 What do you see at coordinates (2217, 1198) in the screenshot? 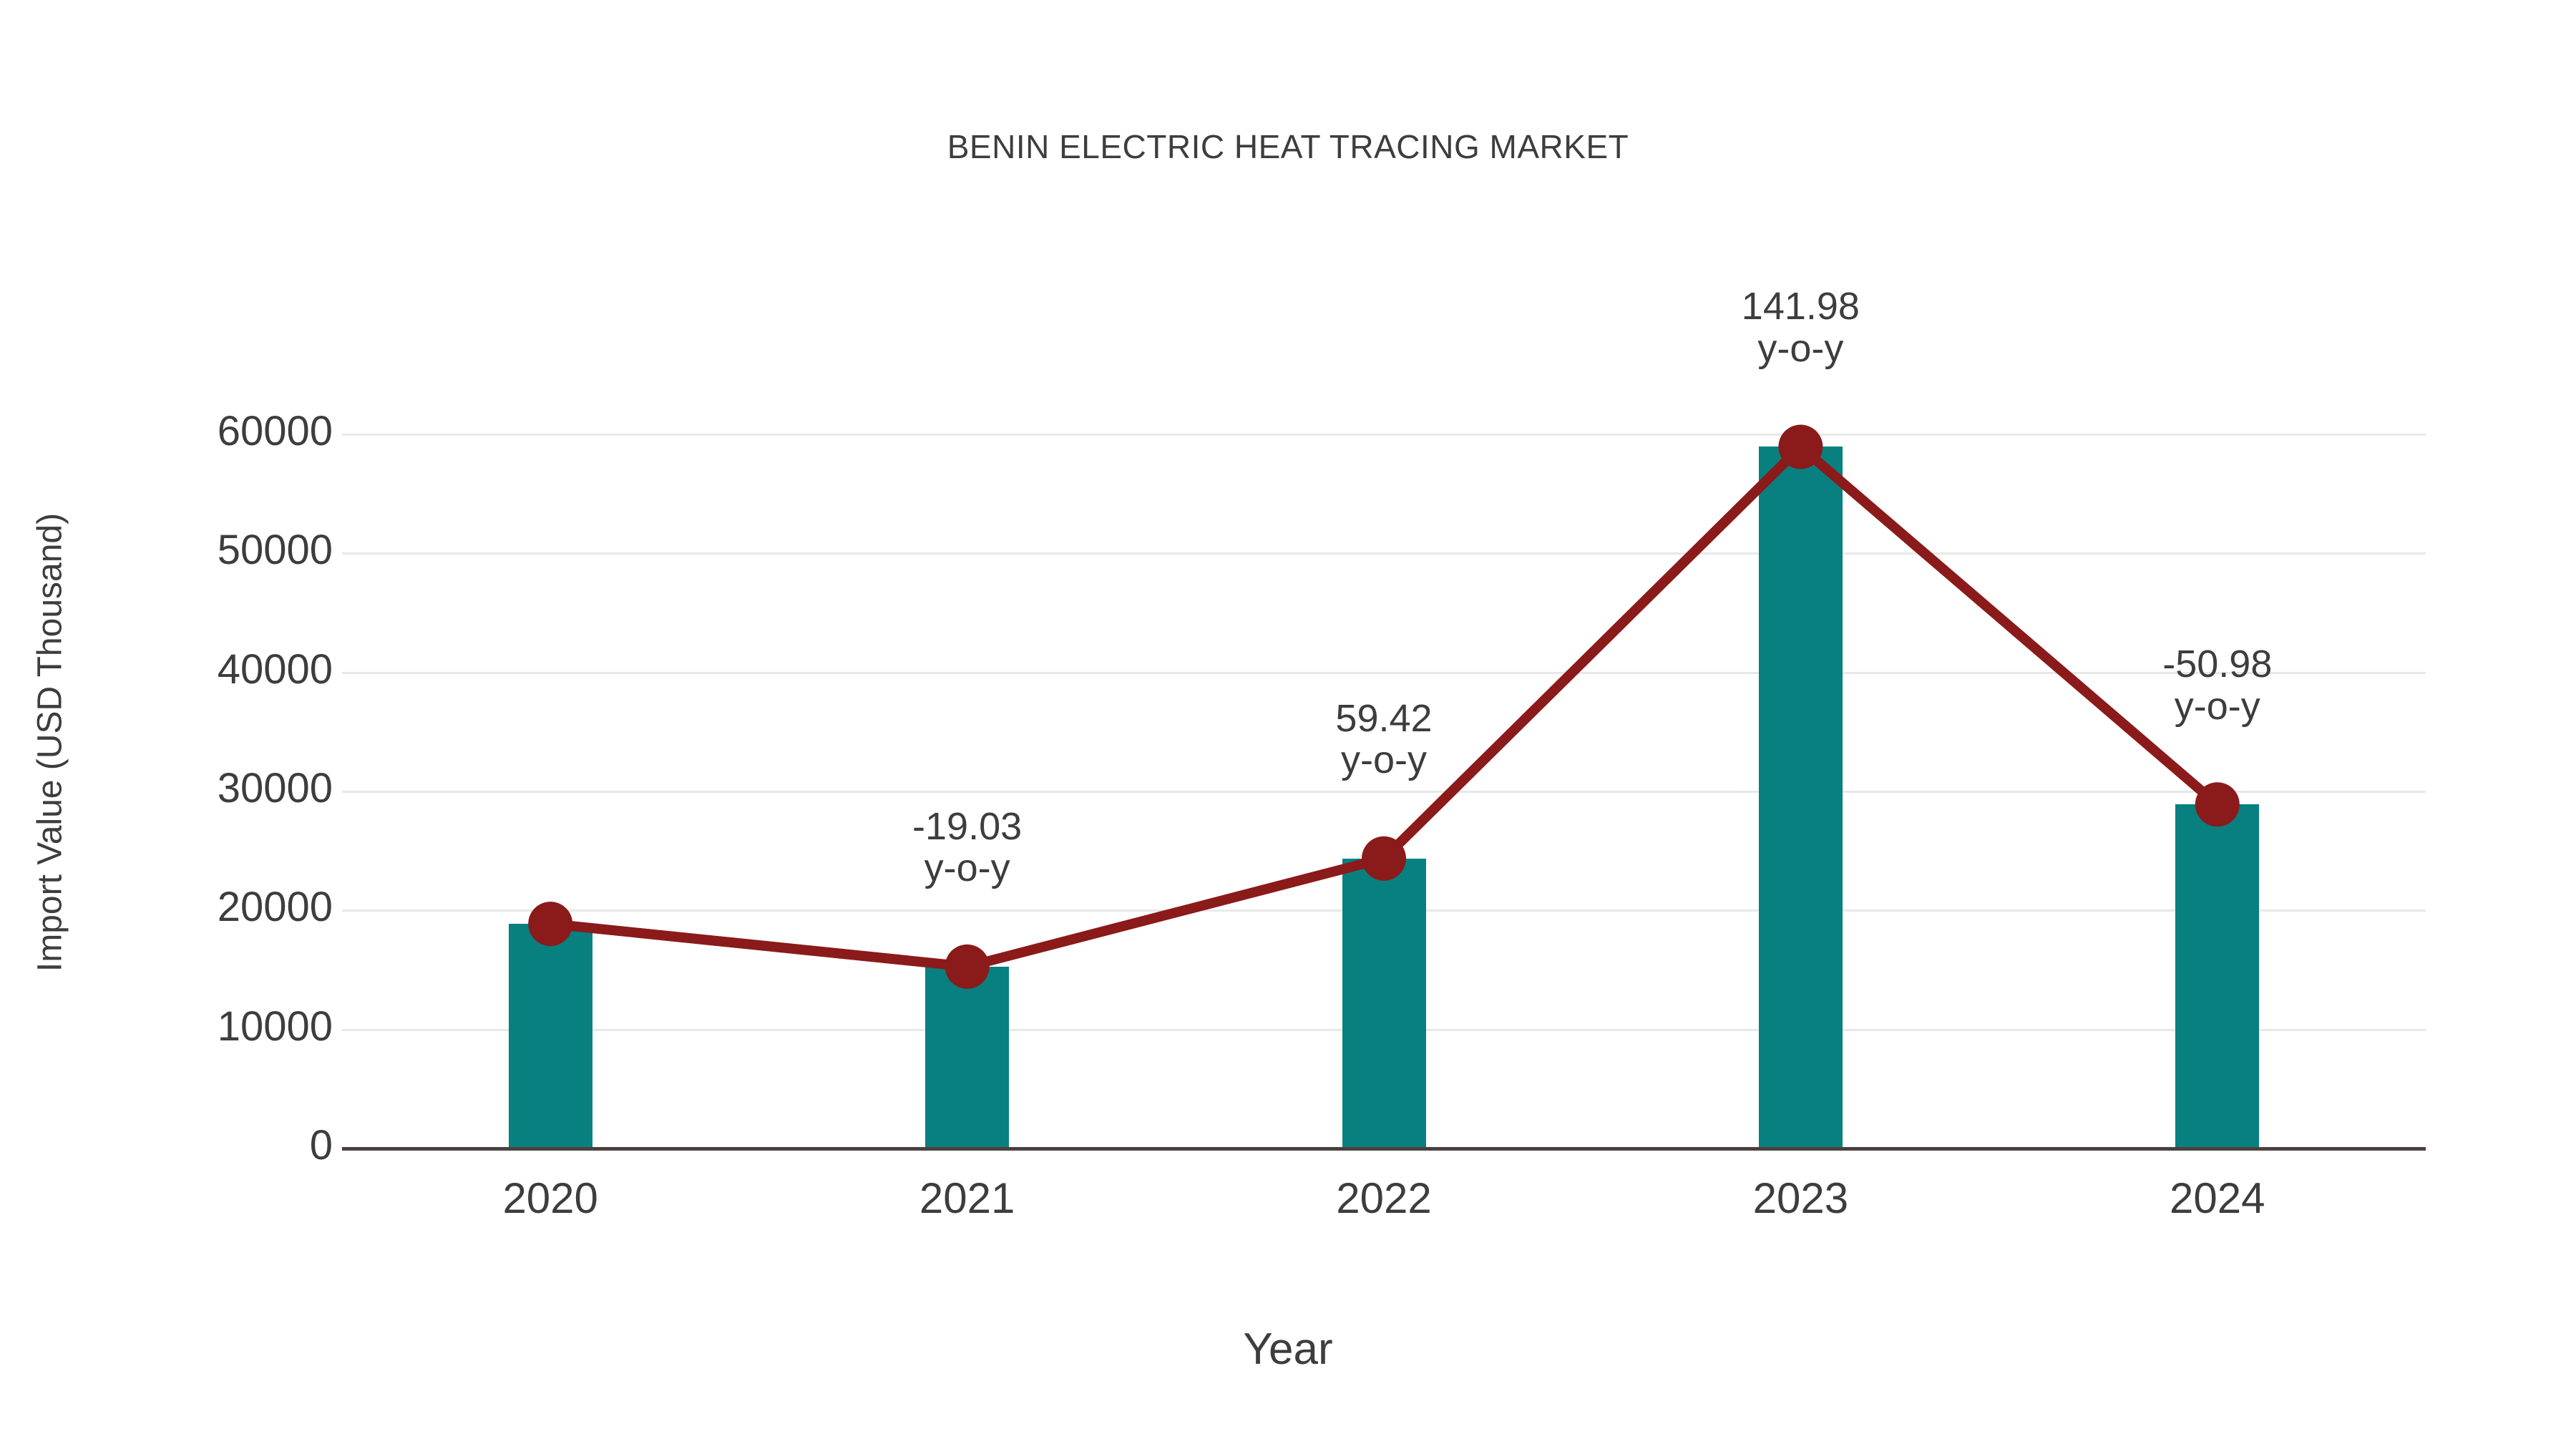
I see `x-tick-label: 2024` at bounding box center [2217, 1198].